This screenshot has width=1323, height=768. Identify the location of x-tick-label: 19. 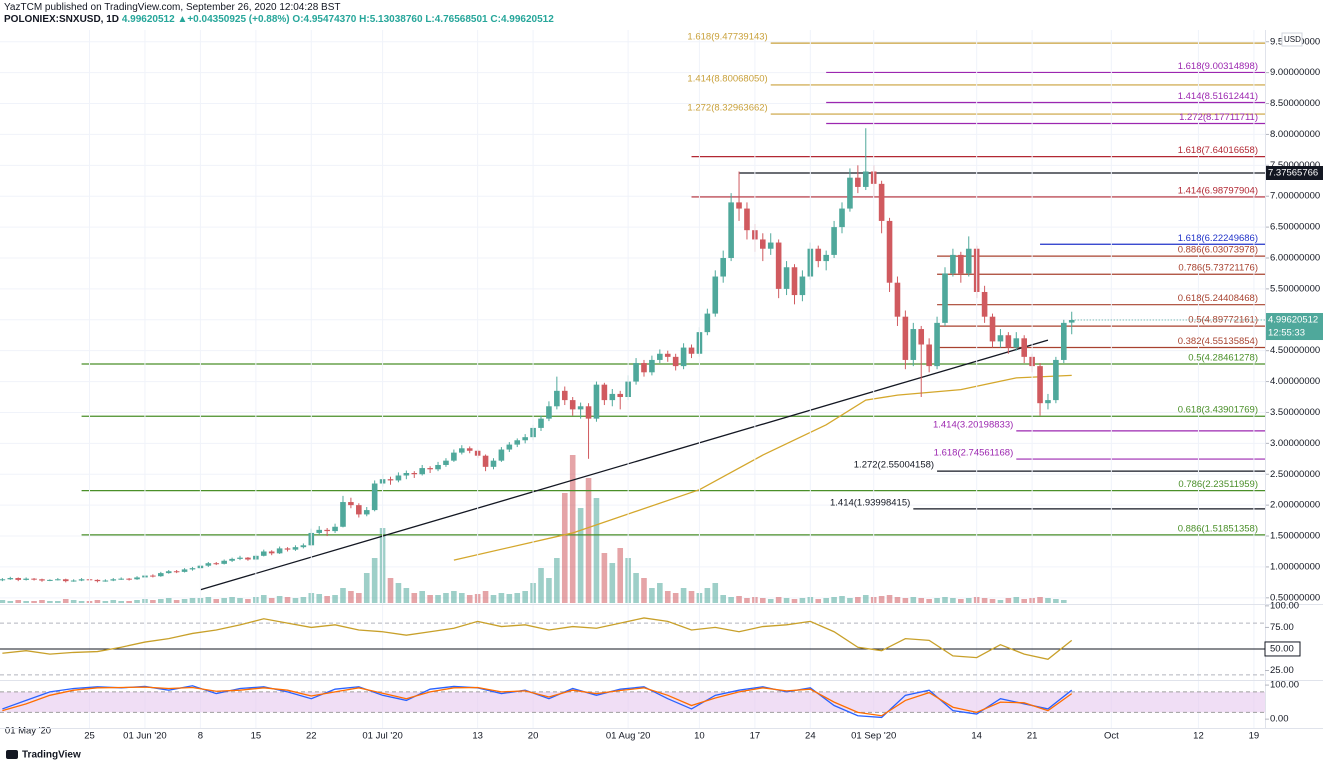
(1254, 736).